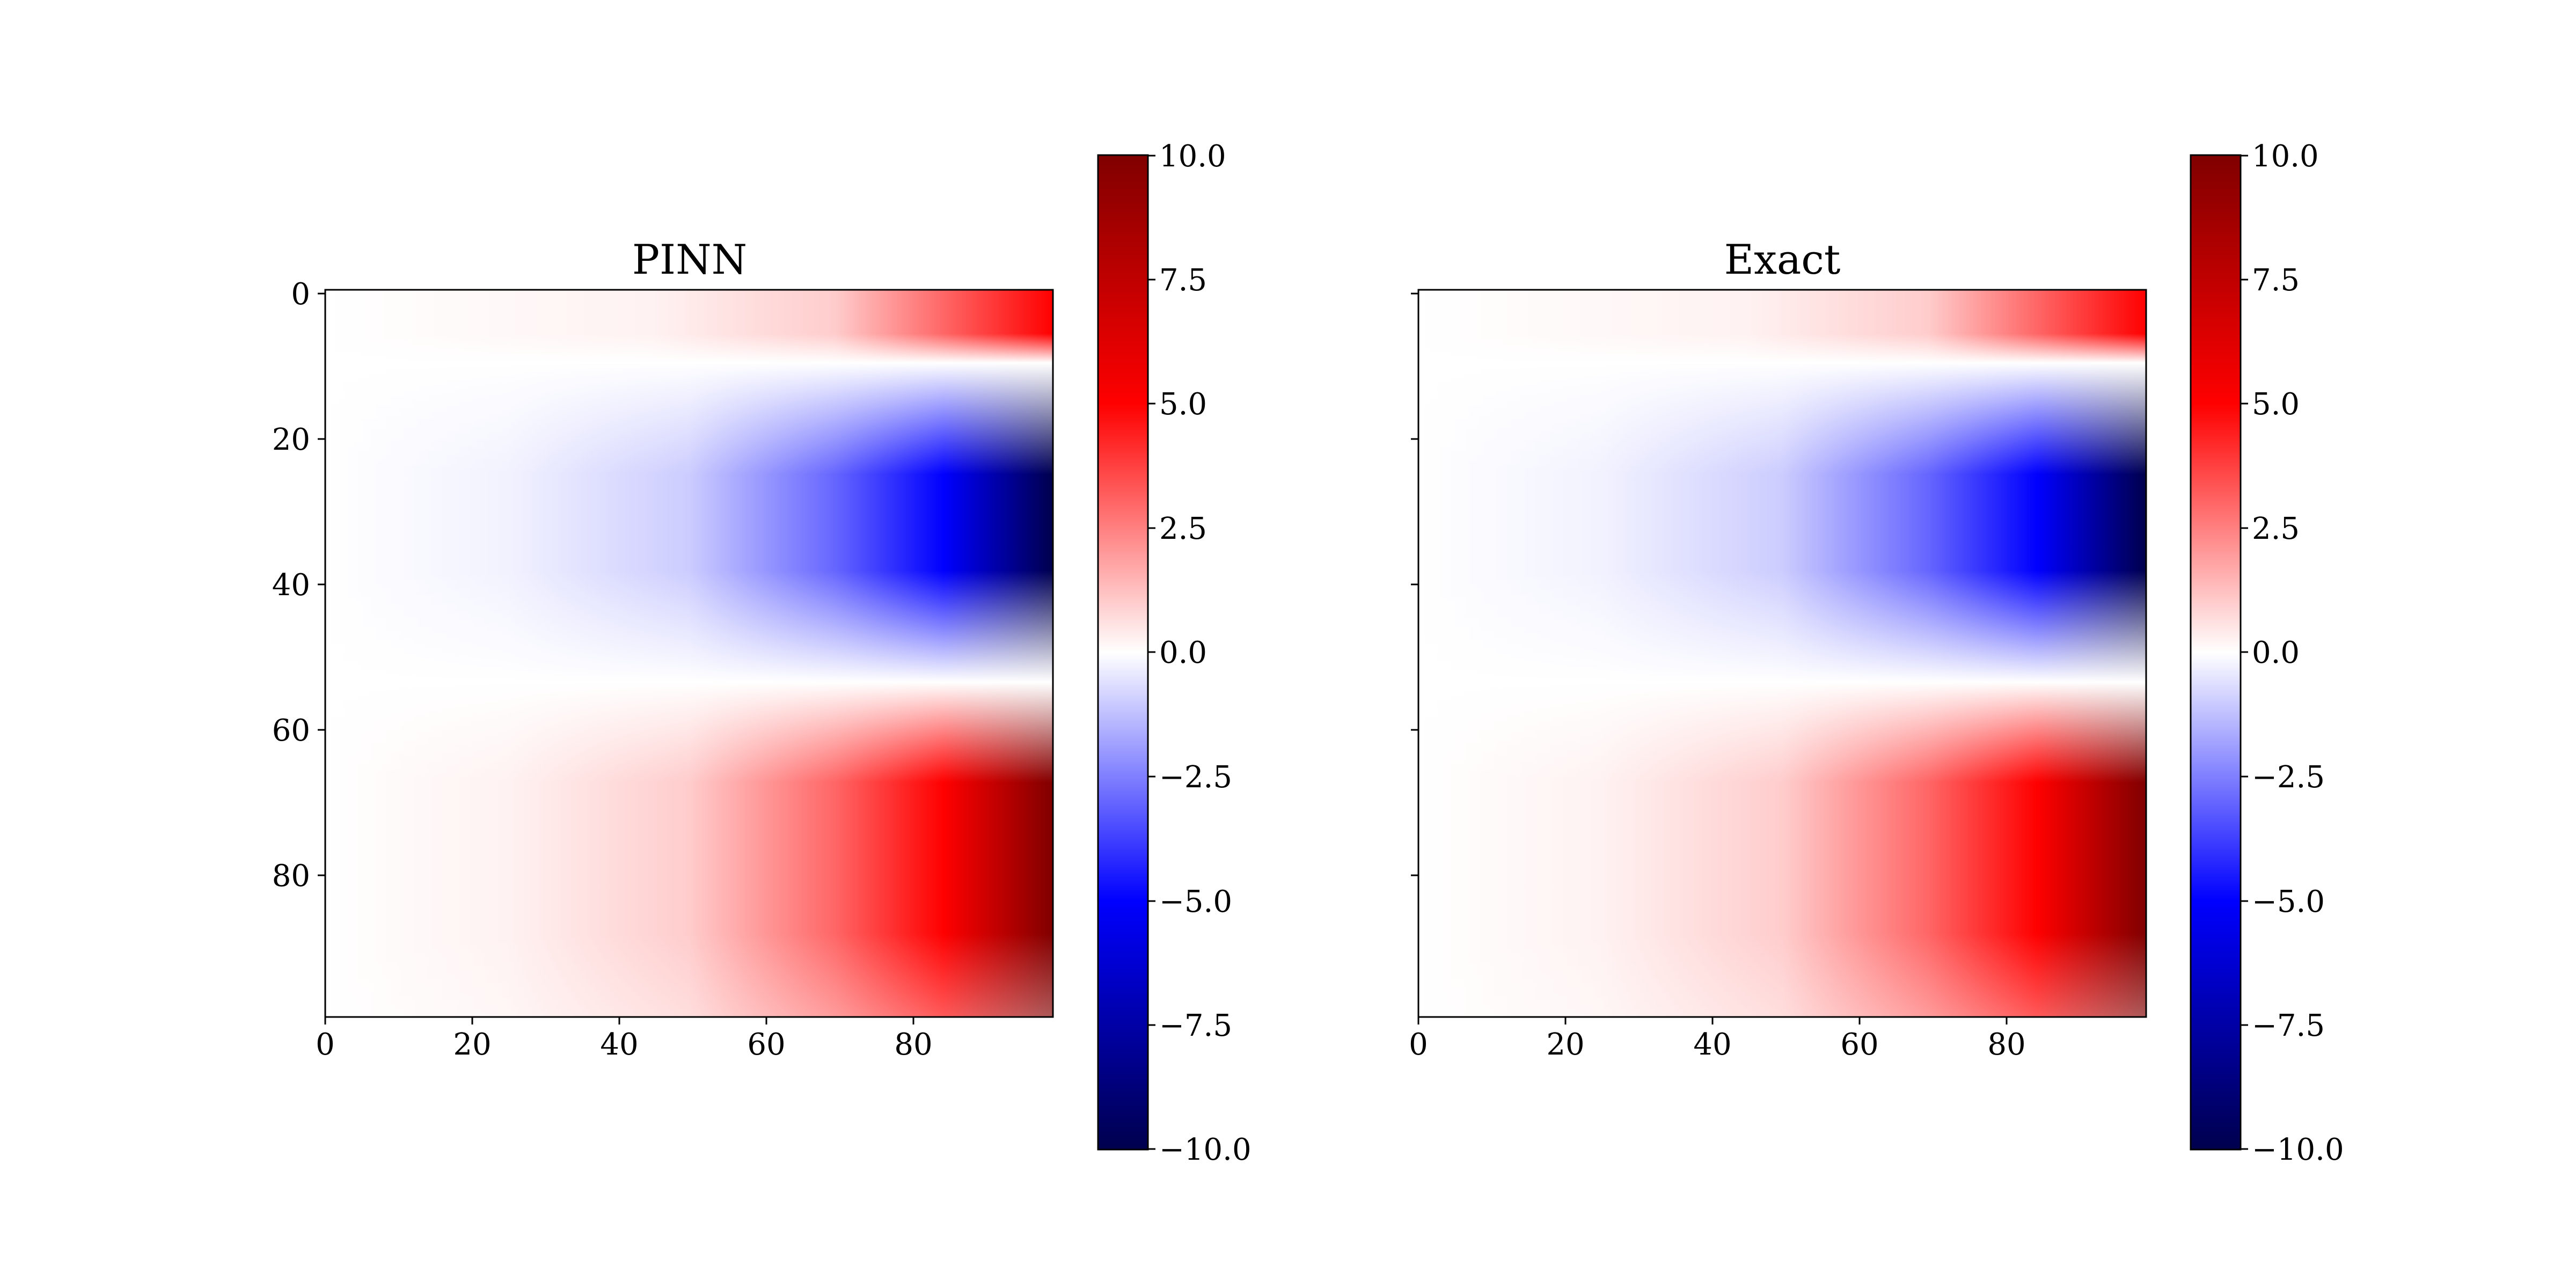 The height and width of the screenshot is (1288, 2576). Describe the element at coordinates (689, 259) in the screenshot. I see `chart-title: PINN` at that location.